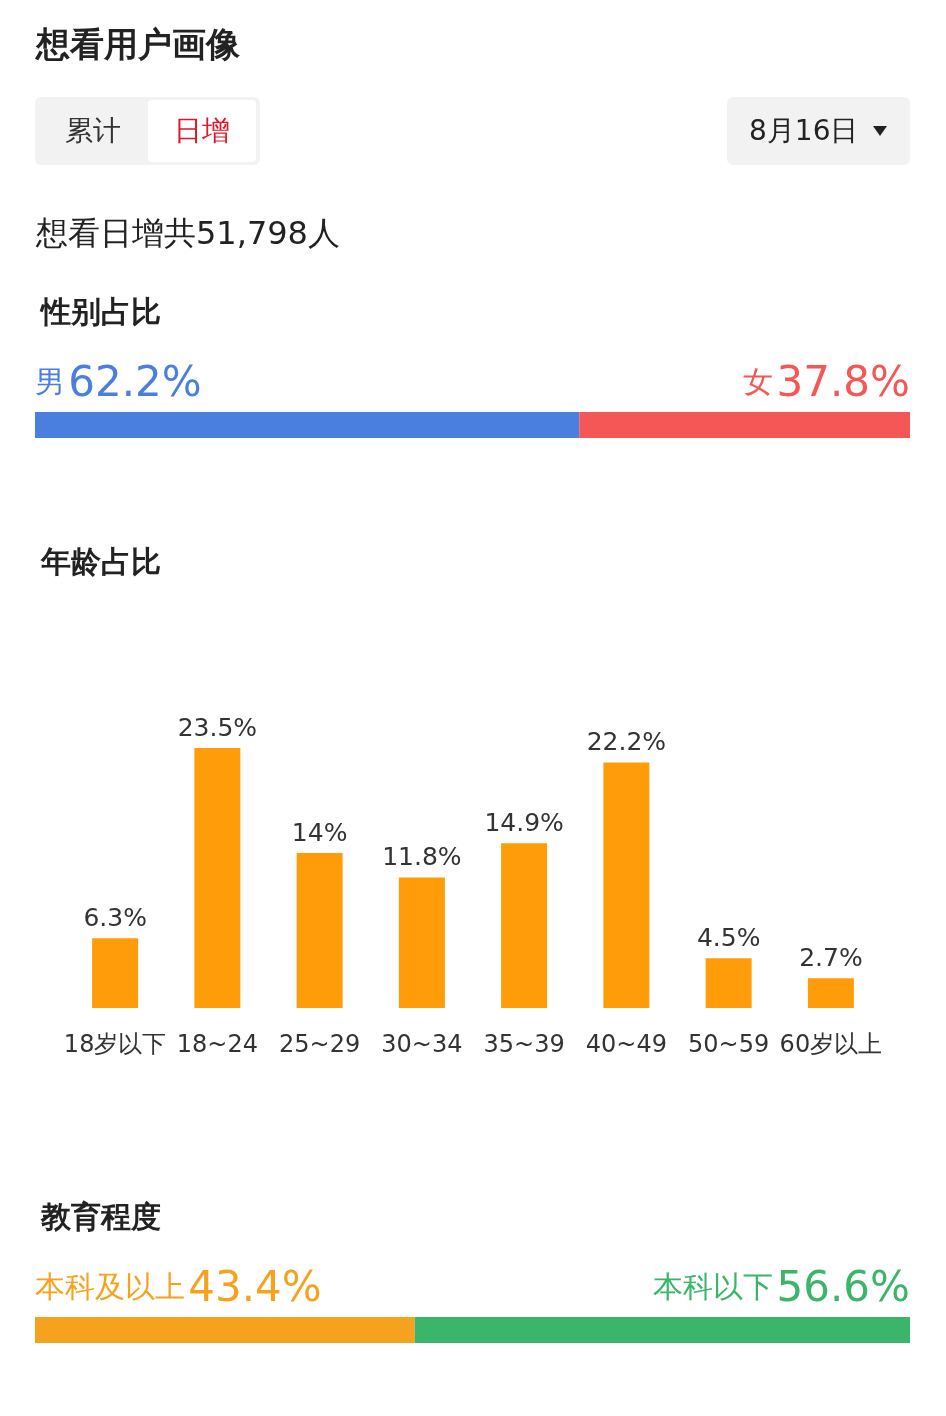  I want to click on text: 想看用户画像, so click(138, 44).